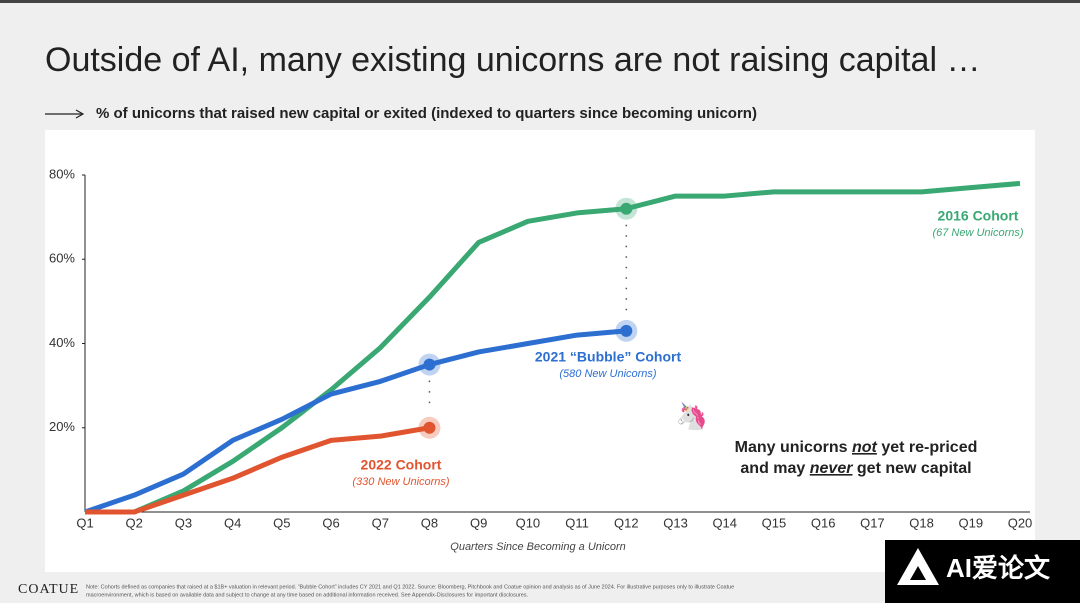 The image size is (1080, 603). What do you see at coordinates (1020, 522) in the screenshot?
I see `x-tick-label: Q20` at bounding box center [1020, 522].